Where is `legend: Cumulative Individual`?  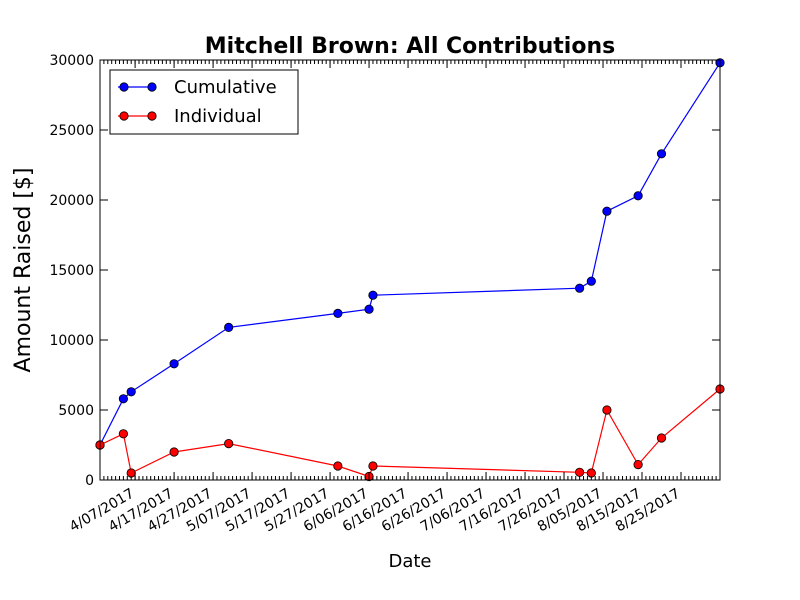
legend: Cumulative Individual is located at coordinates (204, 102).